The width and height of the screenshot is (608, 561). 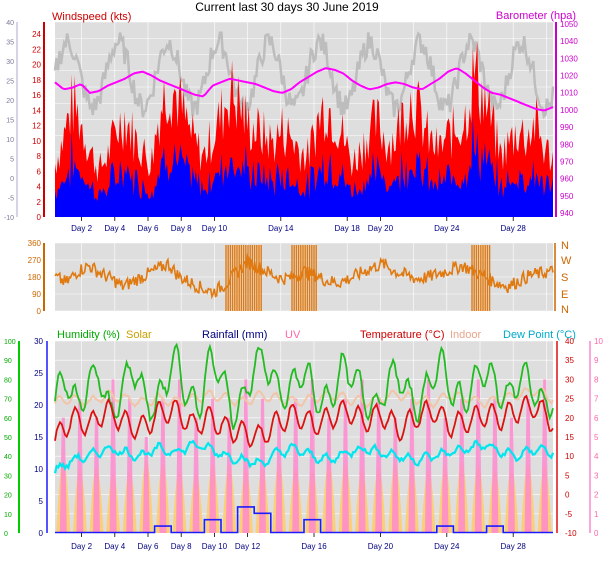 What do you see at coordinates (36, 80) in the screenshot?
I see `windspeed-tick: 18` at bounding box center [36, 80].